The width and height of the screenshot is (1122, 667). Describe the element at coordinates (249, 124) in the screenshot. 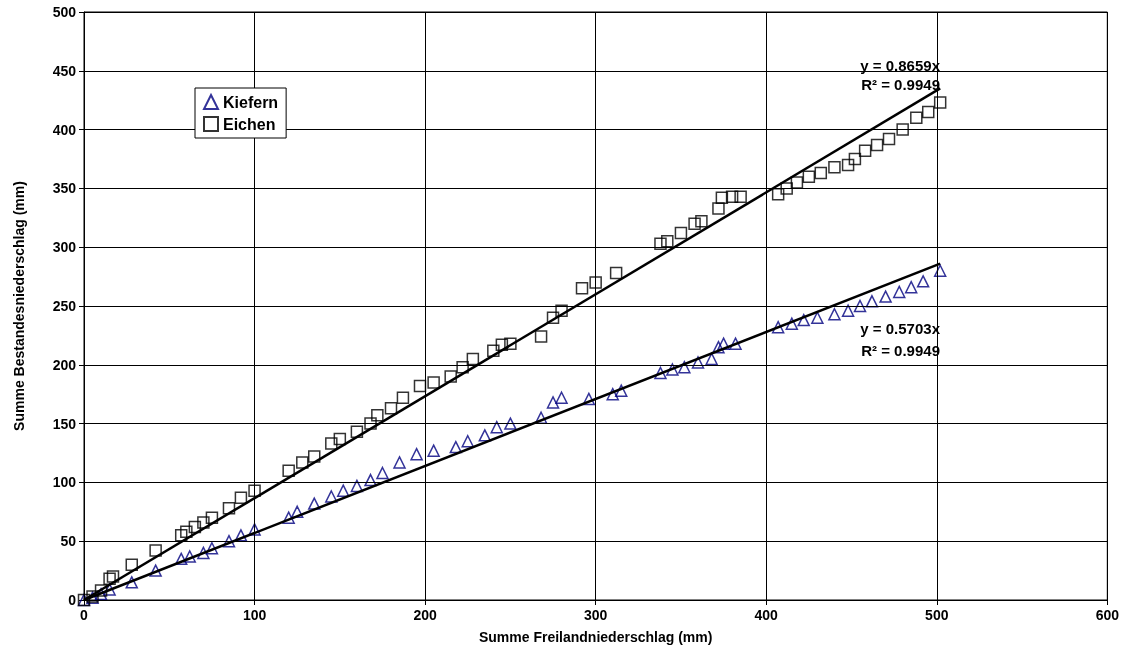

I see `legend-label: Eichen` at that location.